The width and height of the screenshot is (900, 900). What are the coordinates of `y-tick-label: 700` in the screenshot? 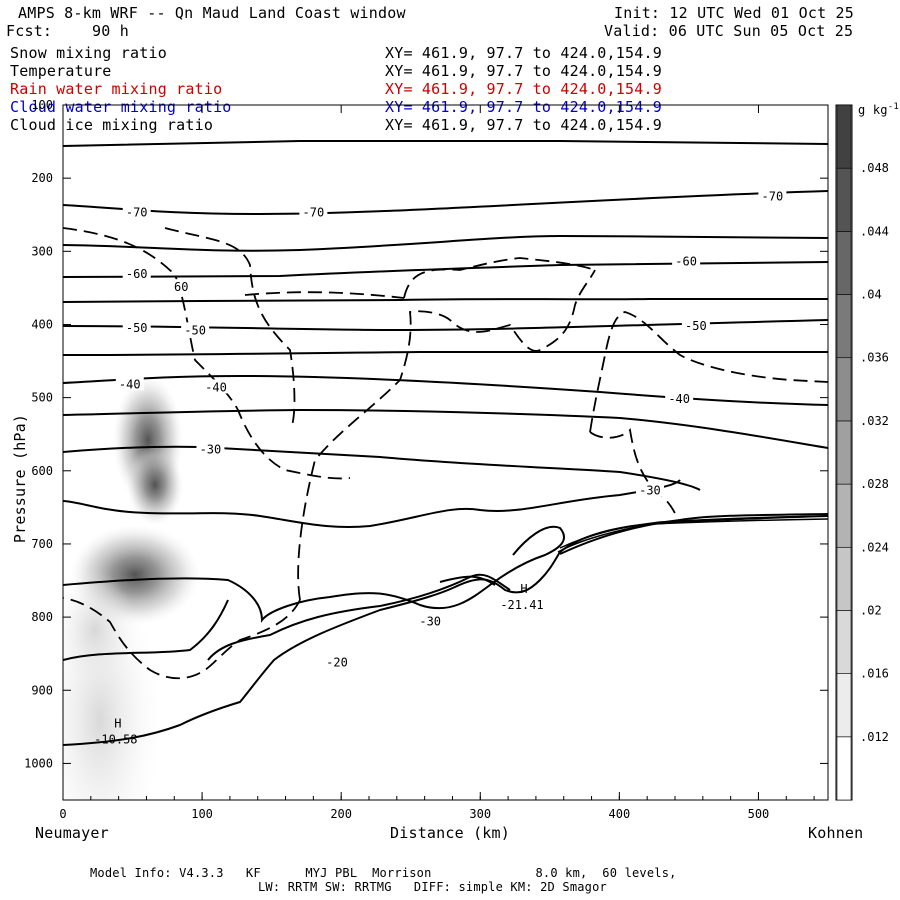 It's located at (42, 544).